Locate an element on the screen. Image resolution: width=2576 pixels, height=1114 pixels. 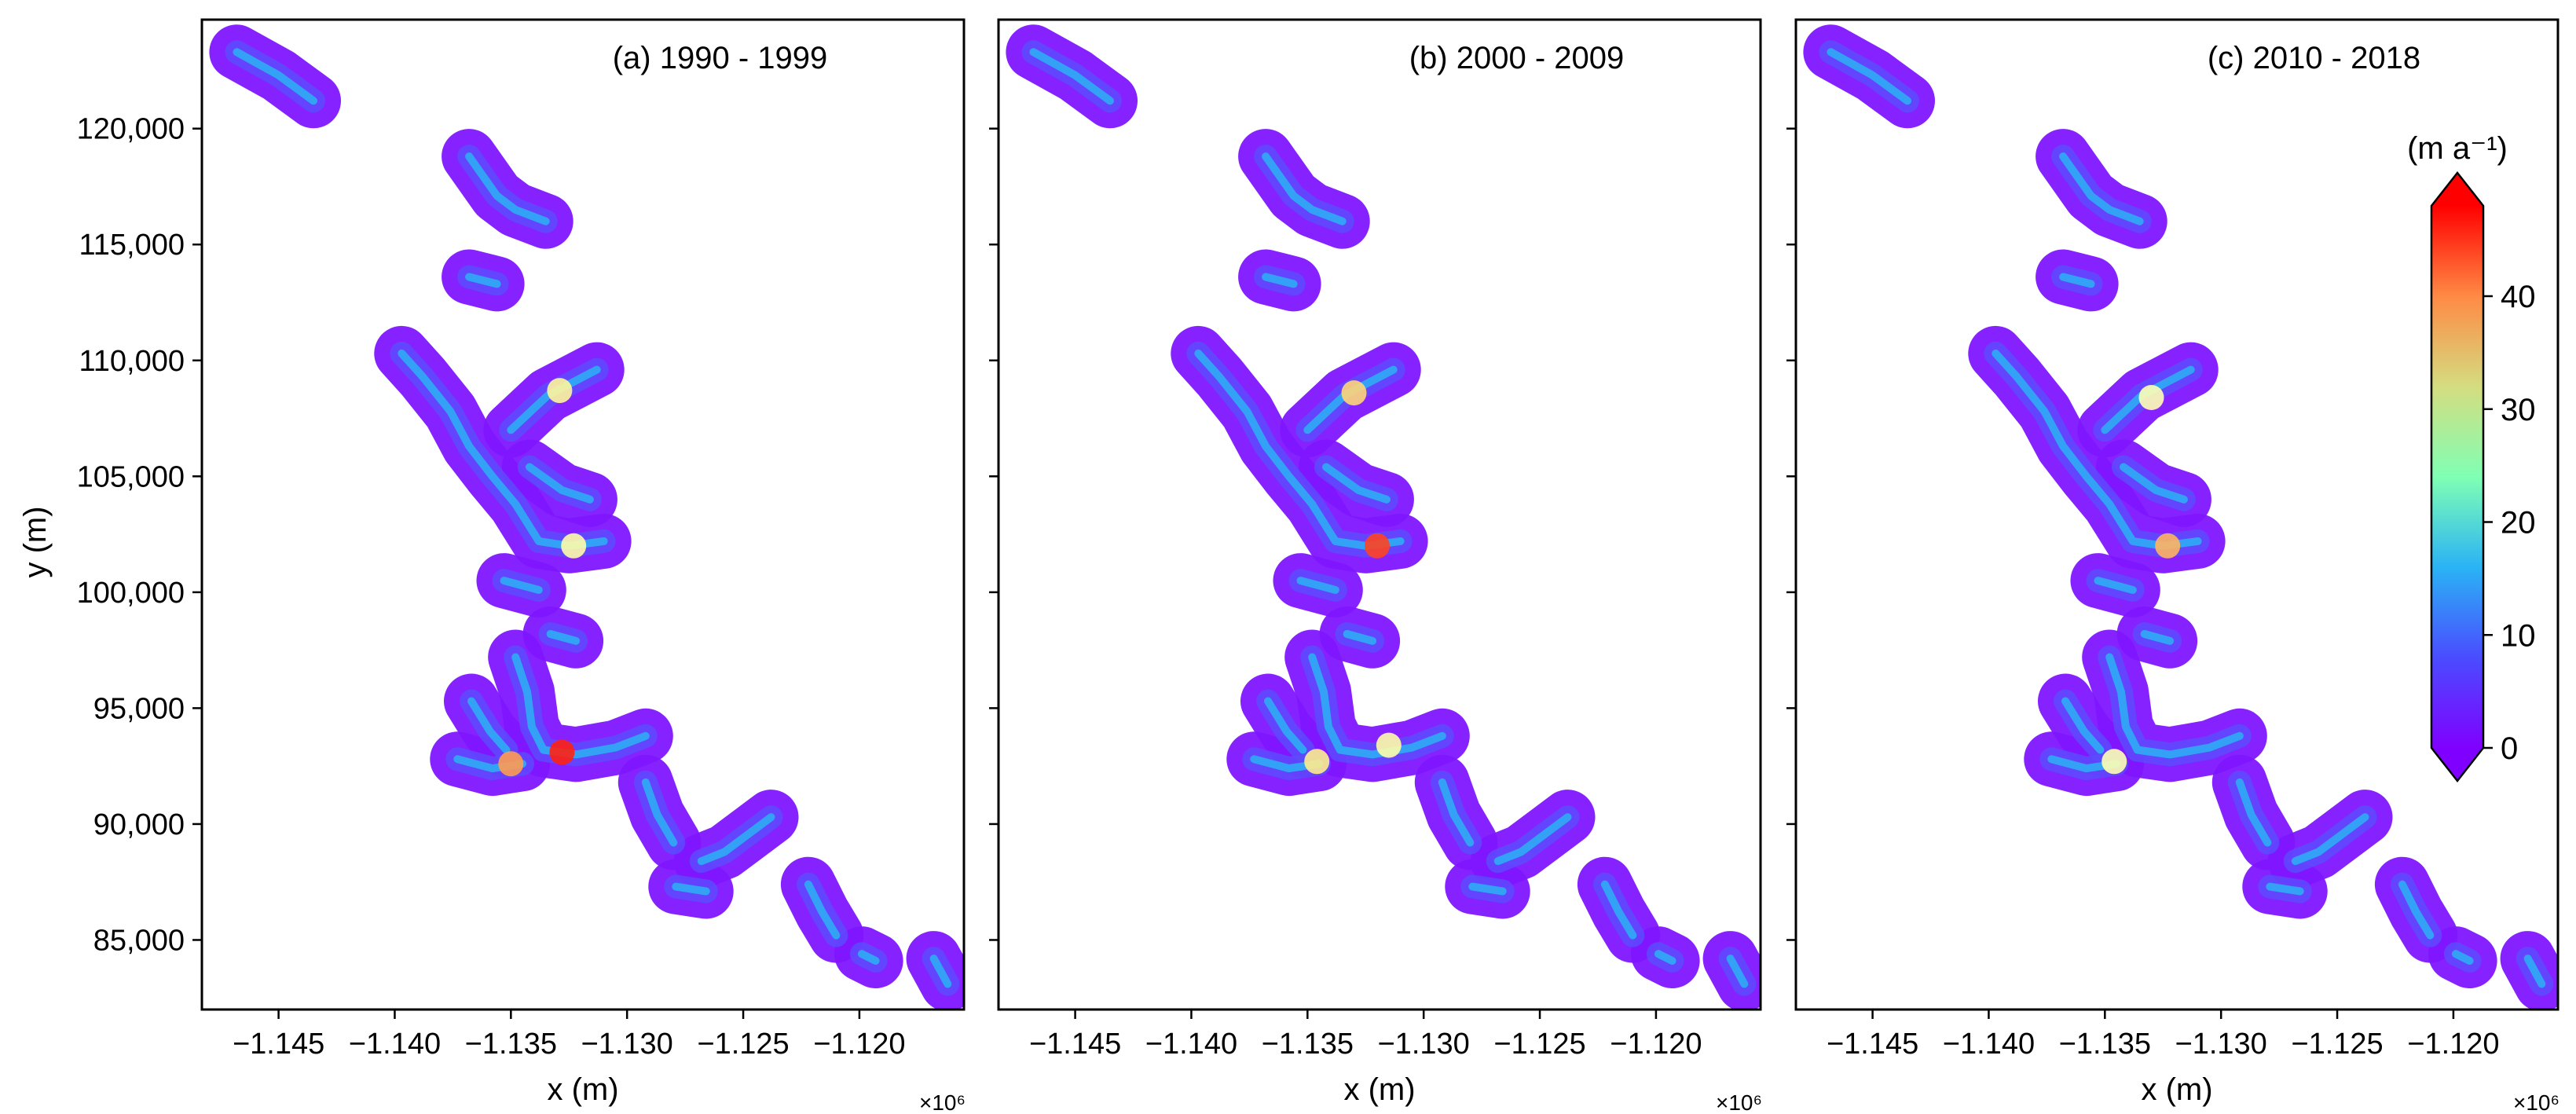
y-tick-label: 100,000 is located at coordinates (131, 593).